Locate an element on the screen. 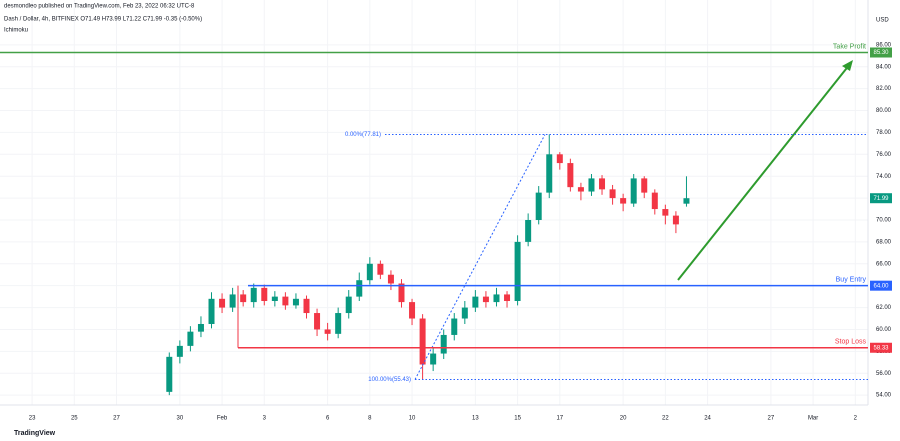 The height and width of the screenshot is (441, 900). trend-arrow is located at coordinates (765, 170).